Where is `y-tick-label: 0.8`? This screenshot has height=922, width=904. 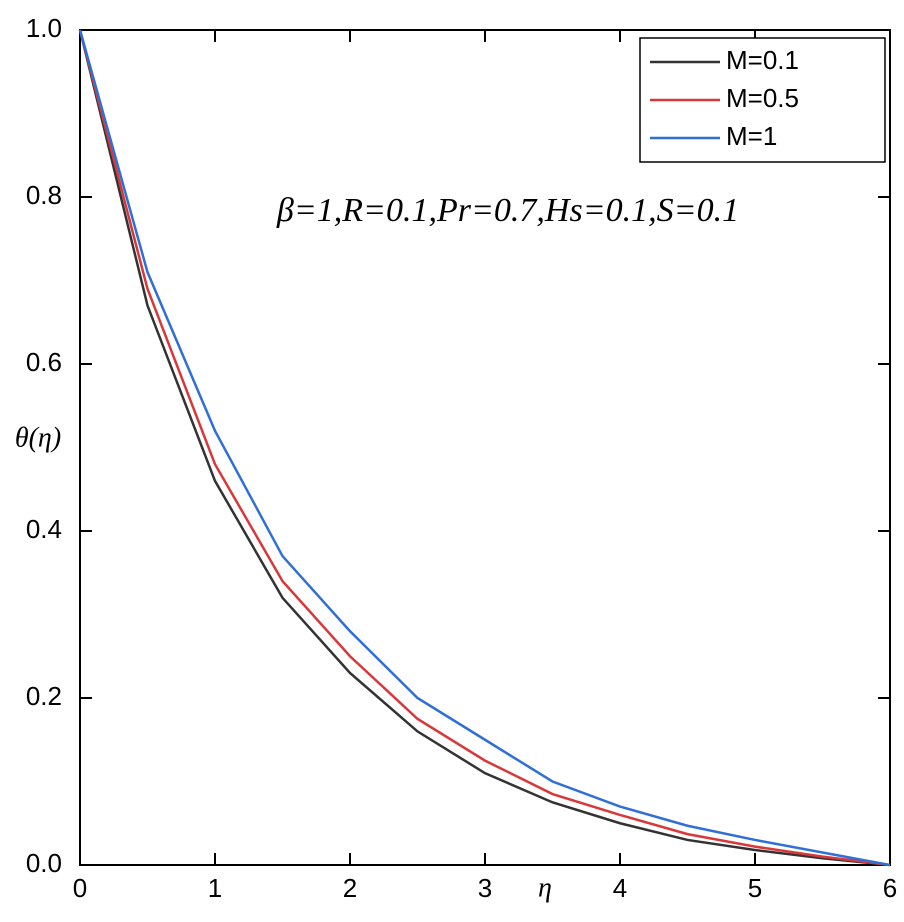 y-tick-label: 0.8 is located at coordinates (44, 195).